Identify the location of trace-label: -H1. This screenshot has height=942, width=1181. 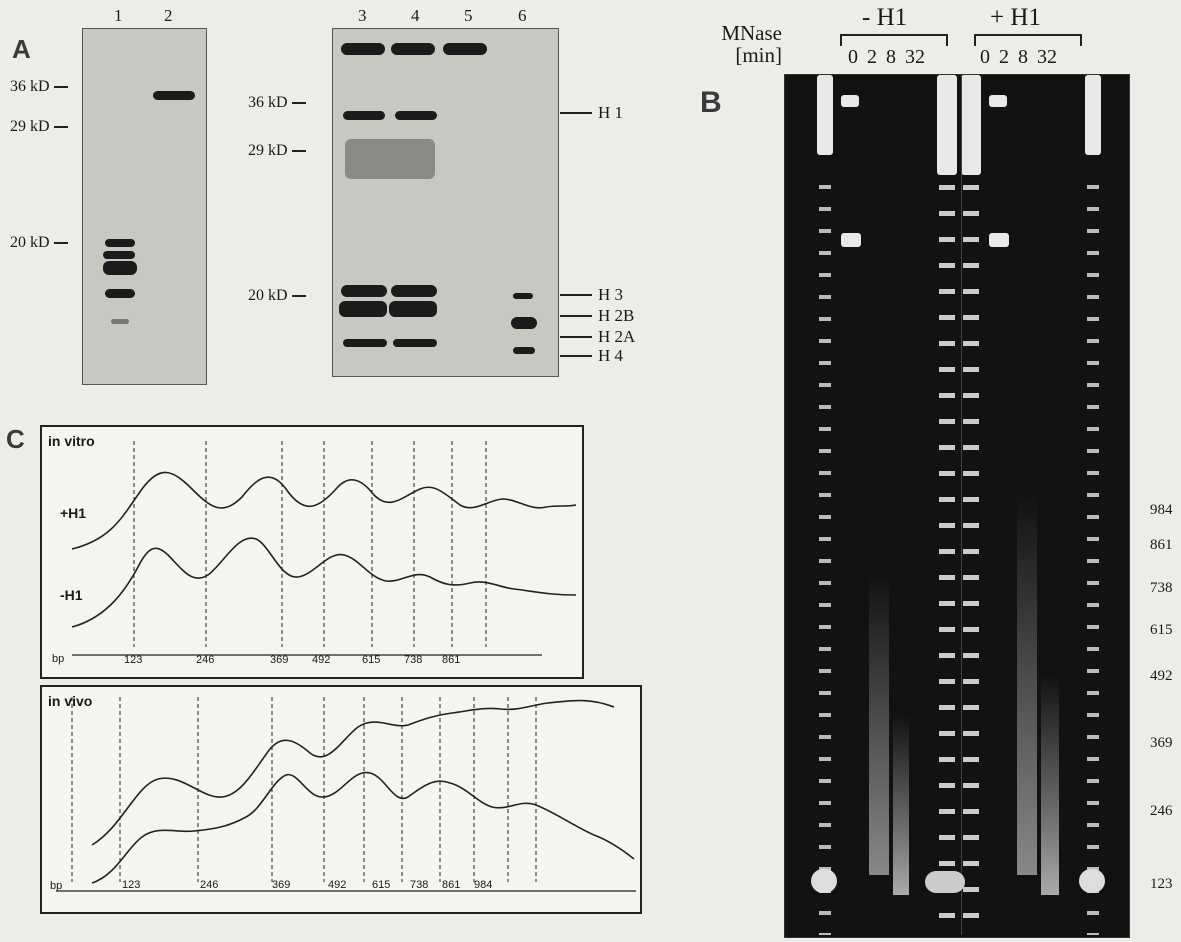
(71, 595).